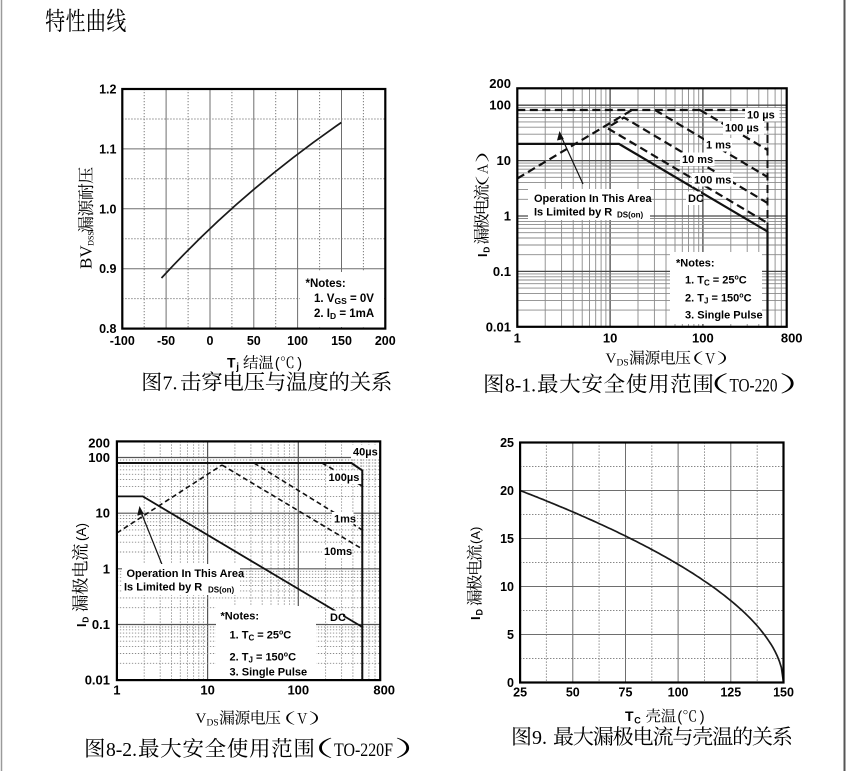  I want to click on svg-text: C, so click(637, 721).